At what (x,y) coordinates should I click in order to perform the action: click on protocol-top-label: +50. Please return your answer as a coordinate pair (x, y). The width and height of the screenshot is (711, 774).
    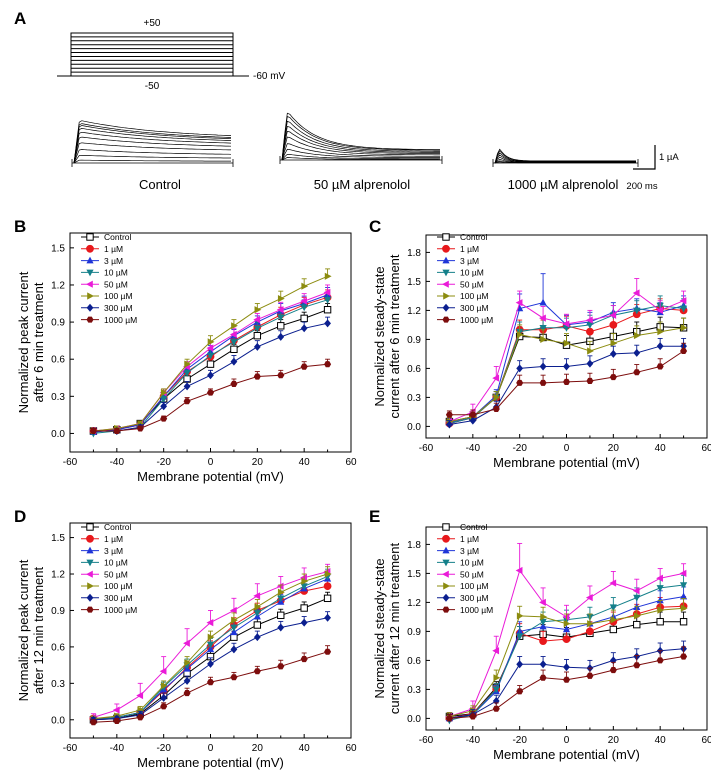
    Looking at the image, I should click on (152, 23).